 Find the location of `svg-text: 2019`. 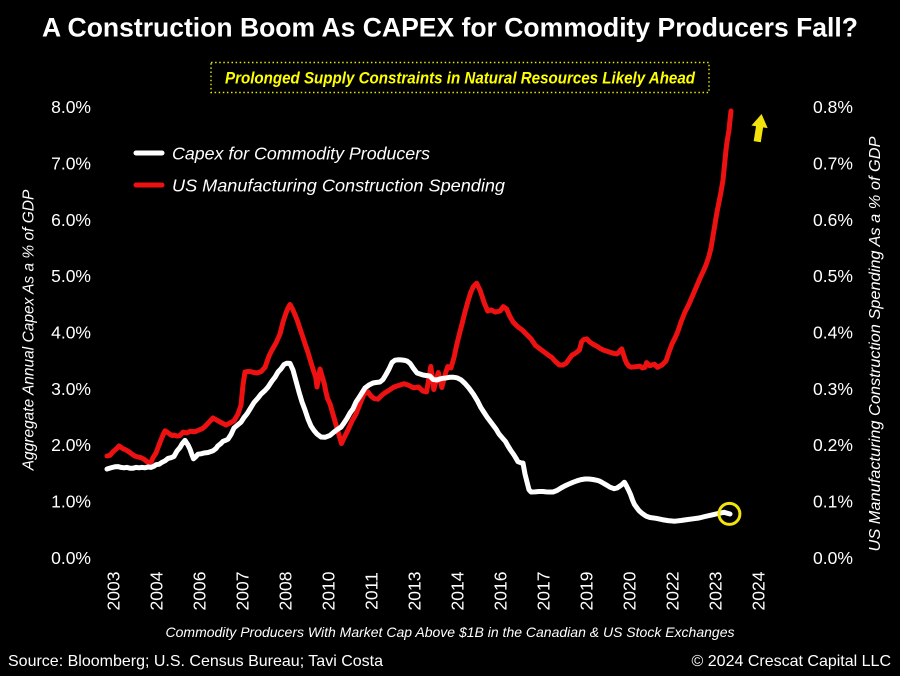

svg-text: 2019 is located at coordinates (587, 591).